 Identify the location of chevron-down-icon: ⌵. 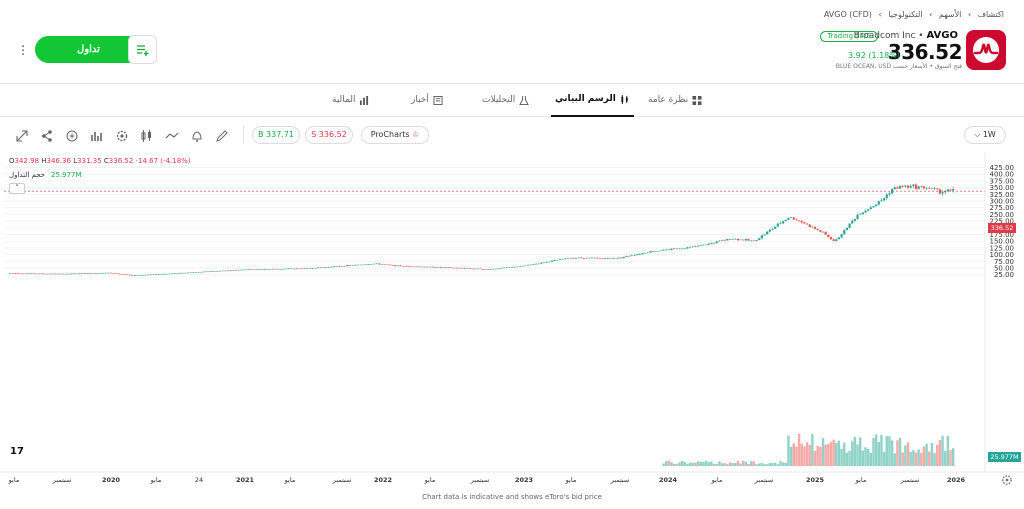
(977, 134).